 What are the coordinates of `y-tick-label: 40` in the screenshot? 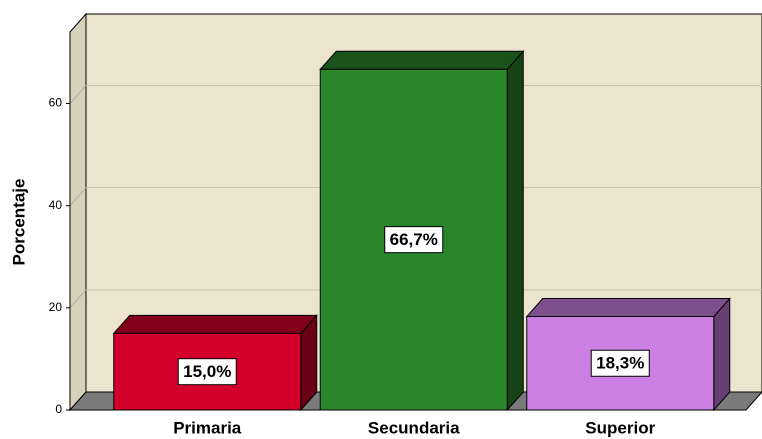 It's located at (56, 205).